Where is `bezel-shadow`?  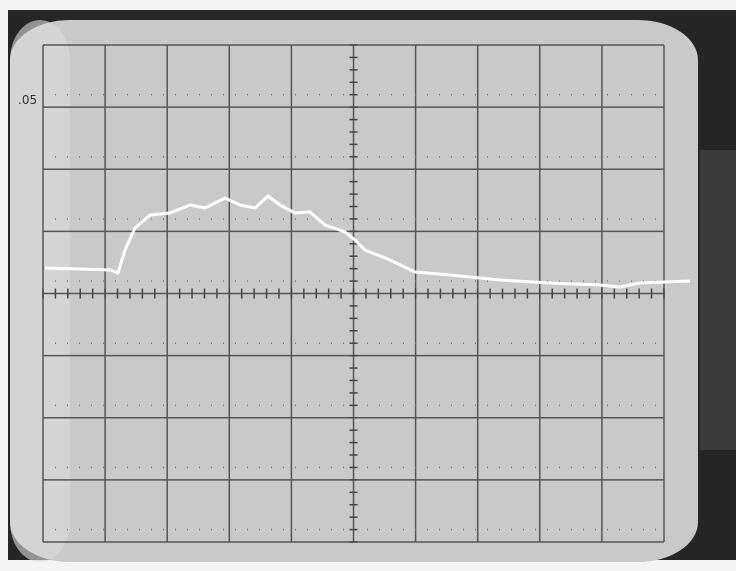
bezel-shadow is located at coordinates (718, 300).